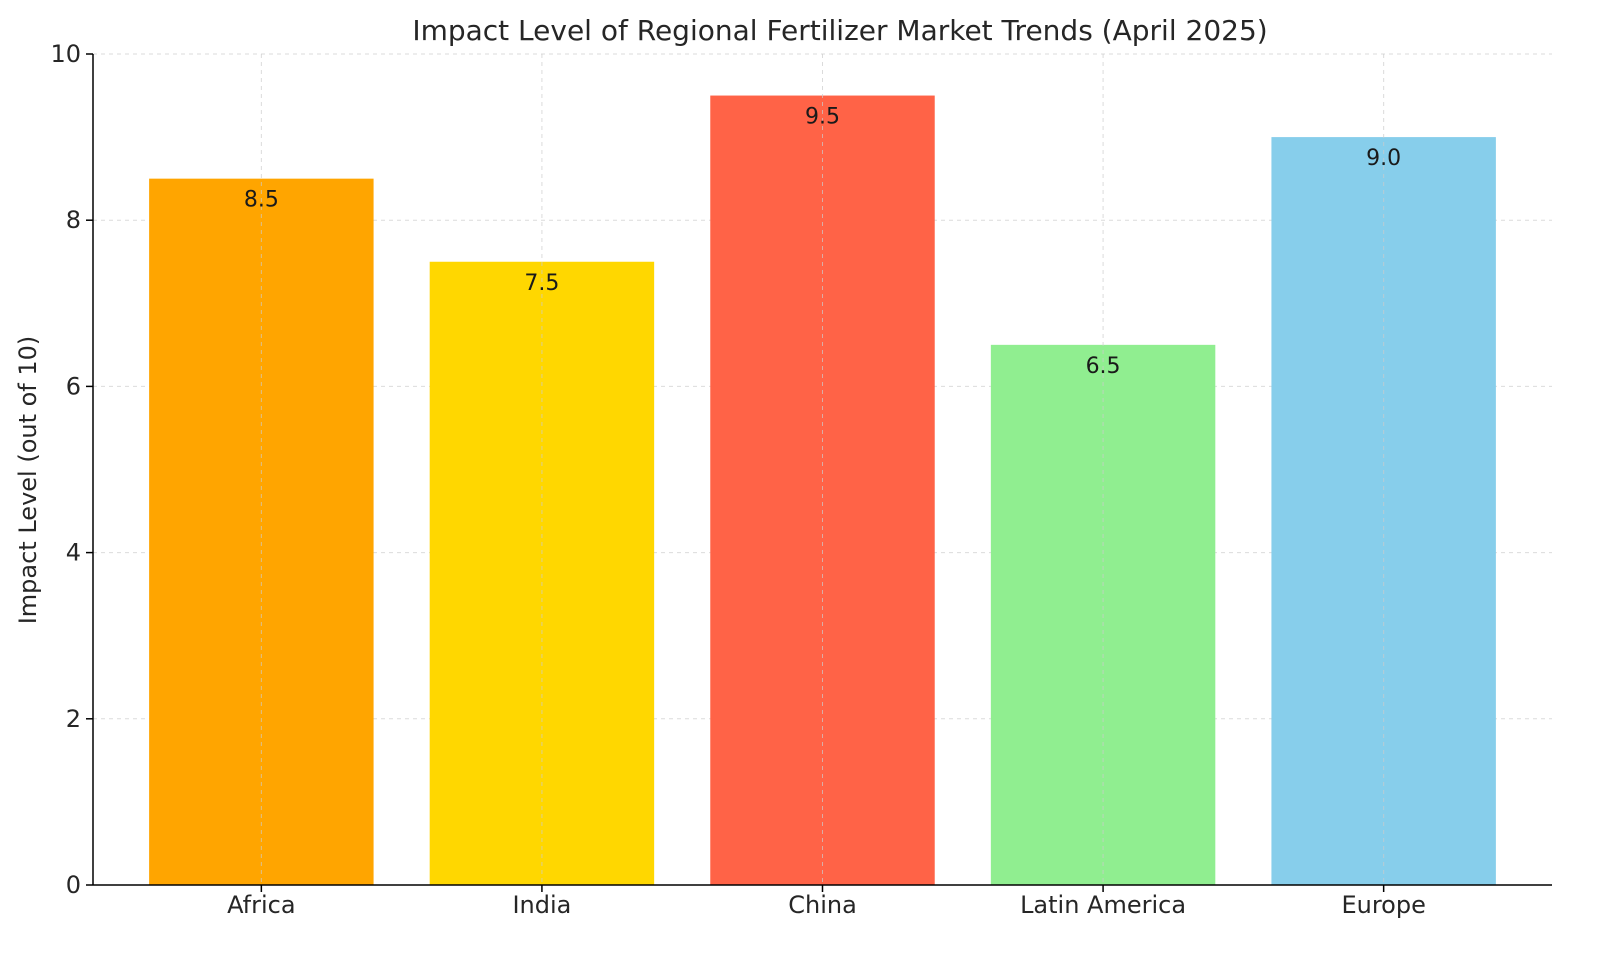 This screenshot has width=1600, height=954. I want to click on data-label: 6.5, so click(1103, 366).